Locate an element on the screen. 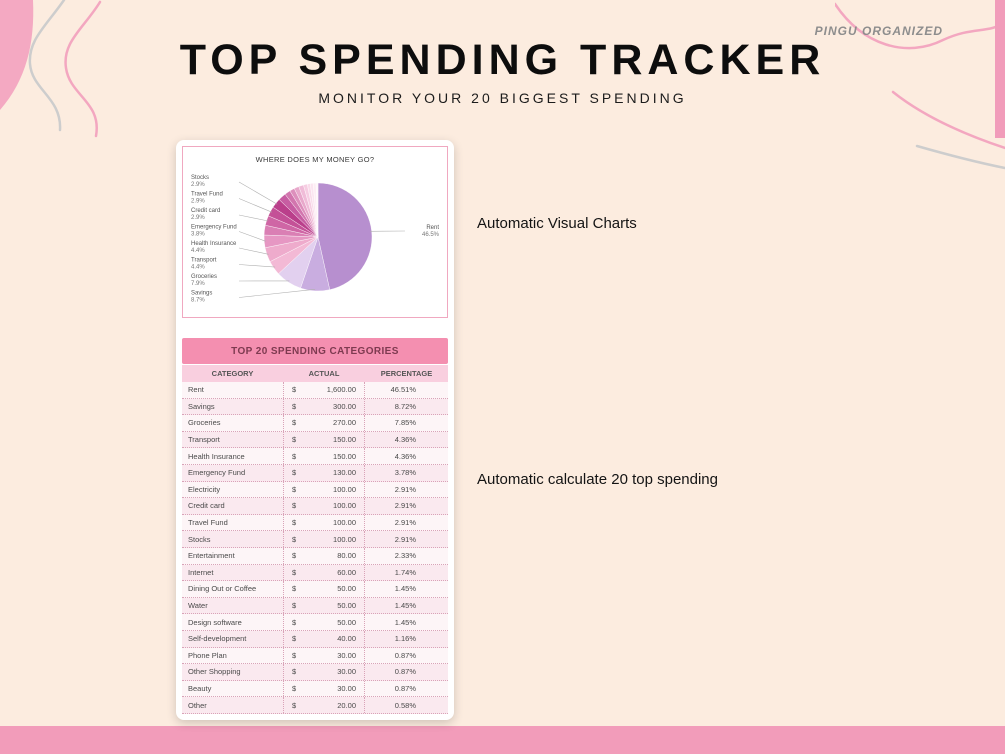  cell-category: Groceries is located at coordinates (204, 423).